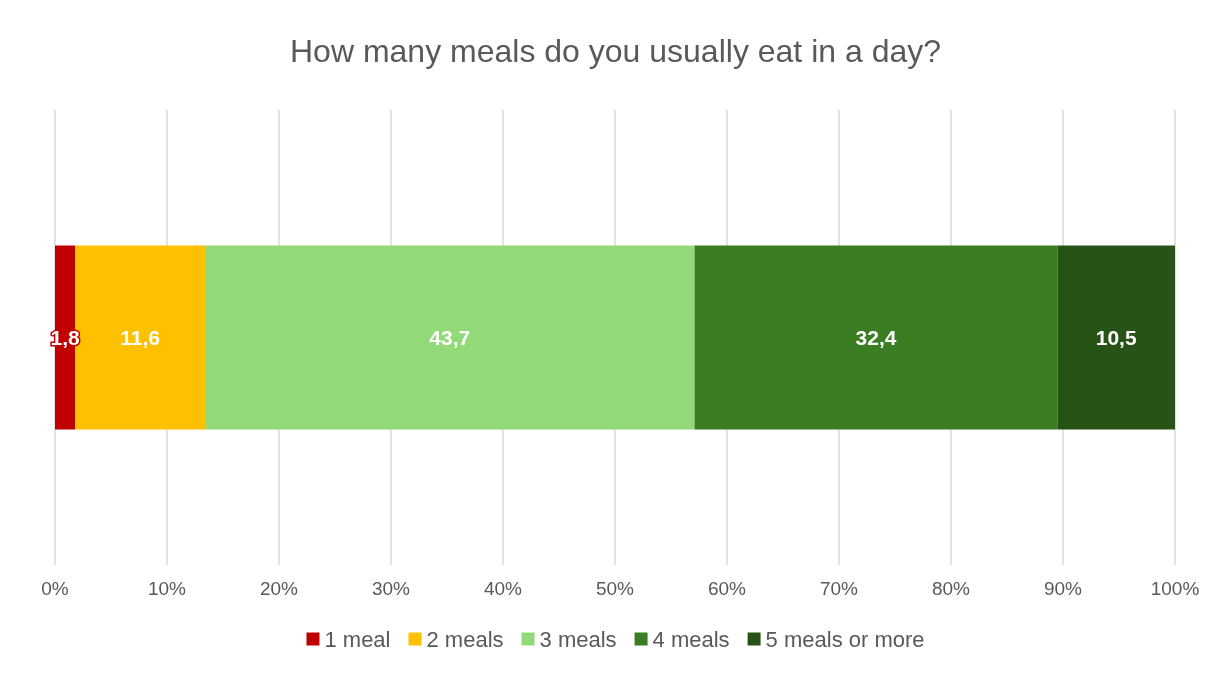 The image size is (1231, 677). I want to click on data-label: 10,5, so click(1116, 337).